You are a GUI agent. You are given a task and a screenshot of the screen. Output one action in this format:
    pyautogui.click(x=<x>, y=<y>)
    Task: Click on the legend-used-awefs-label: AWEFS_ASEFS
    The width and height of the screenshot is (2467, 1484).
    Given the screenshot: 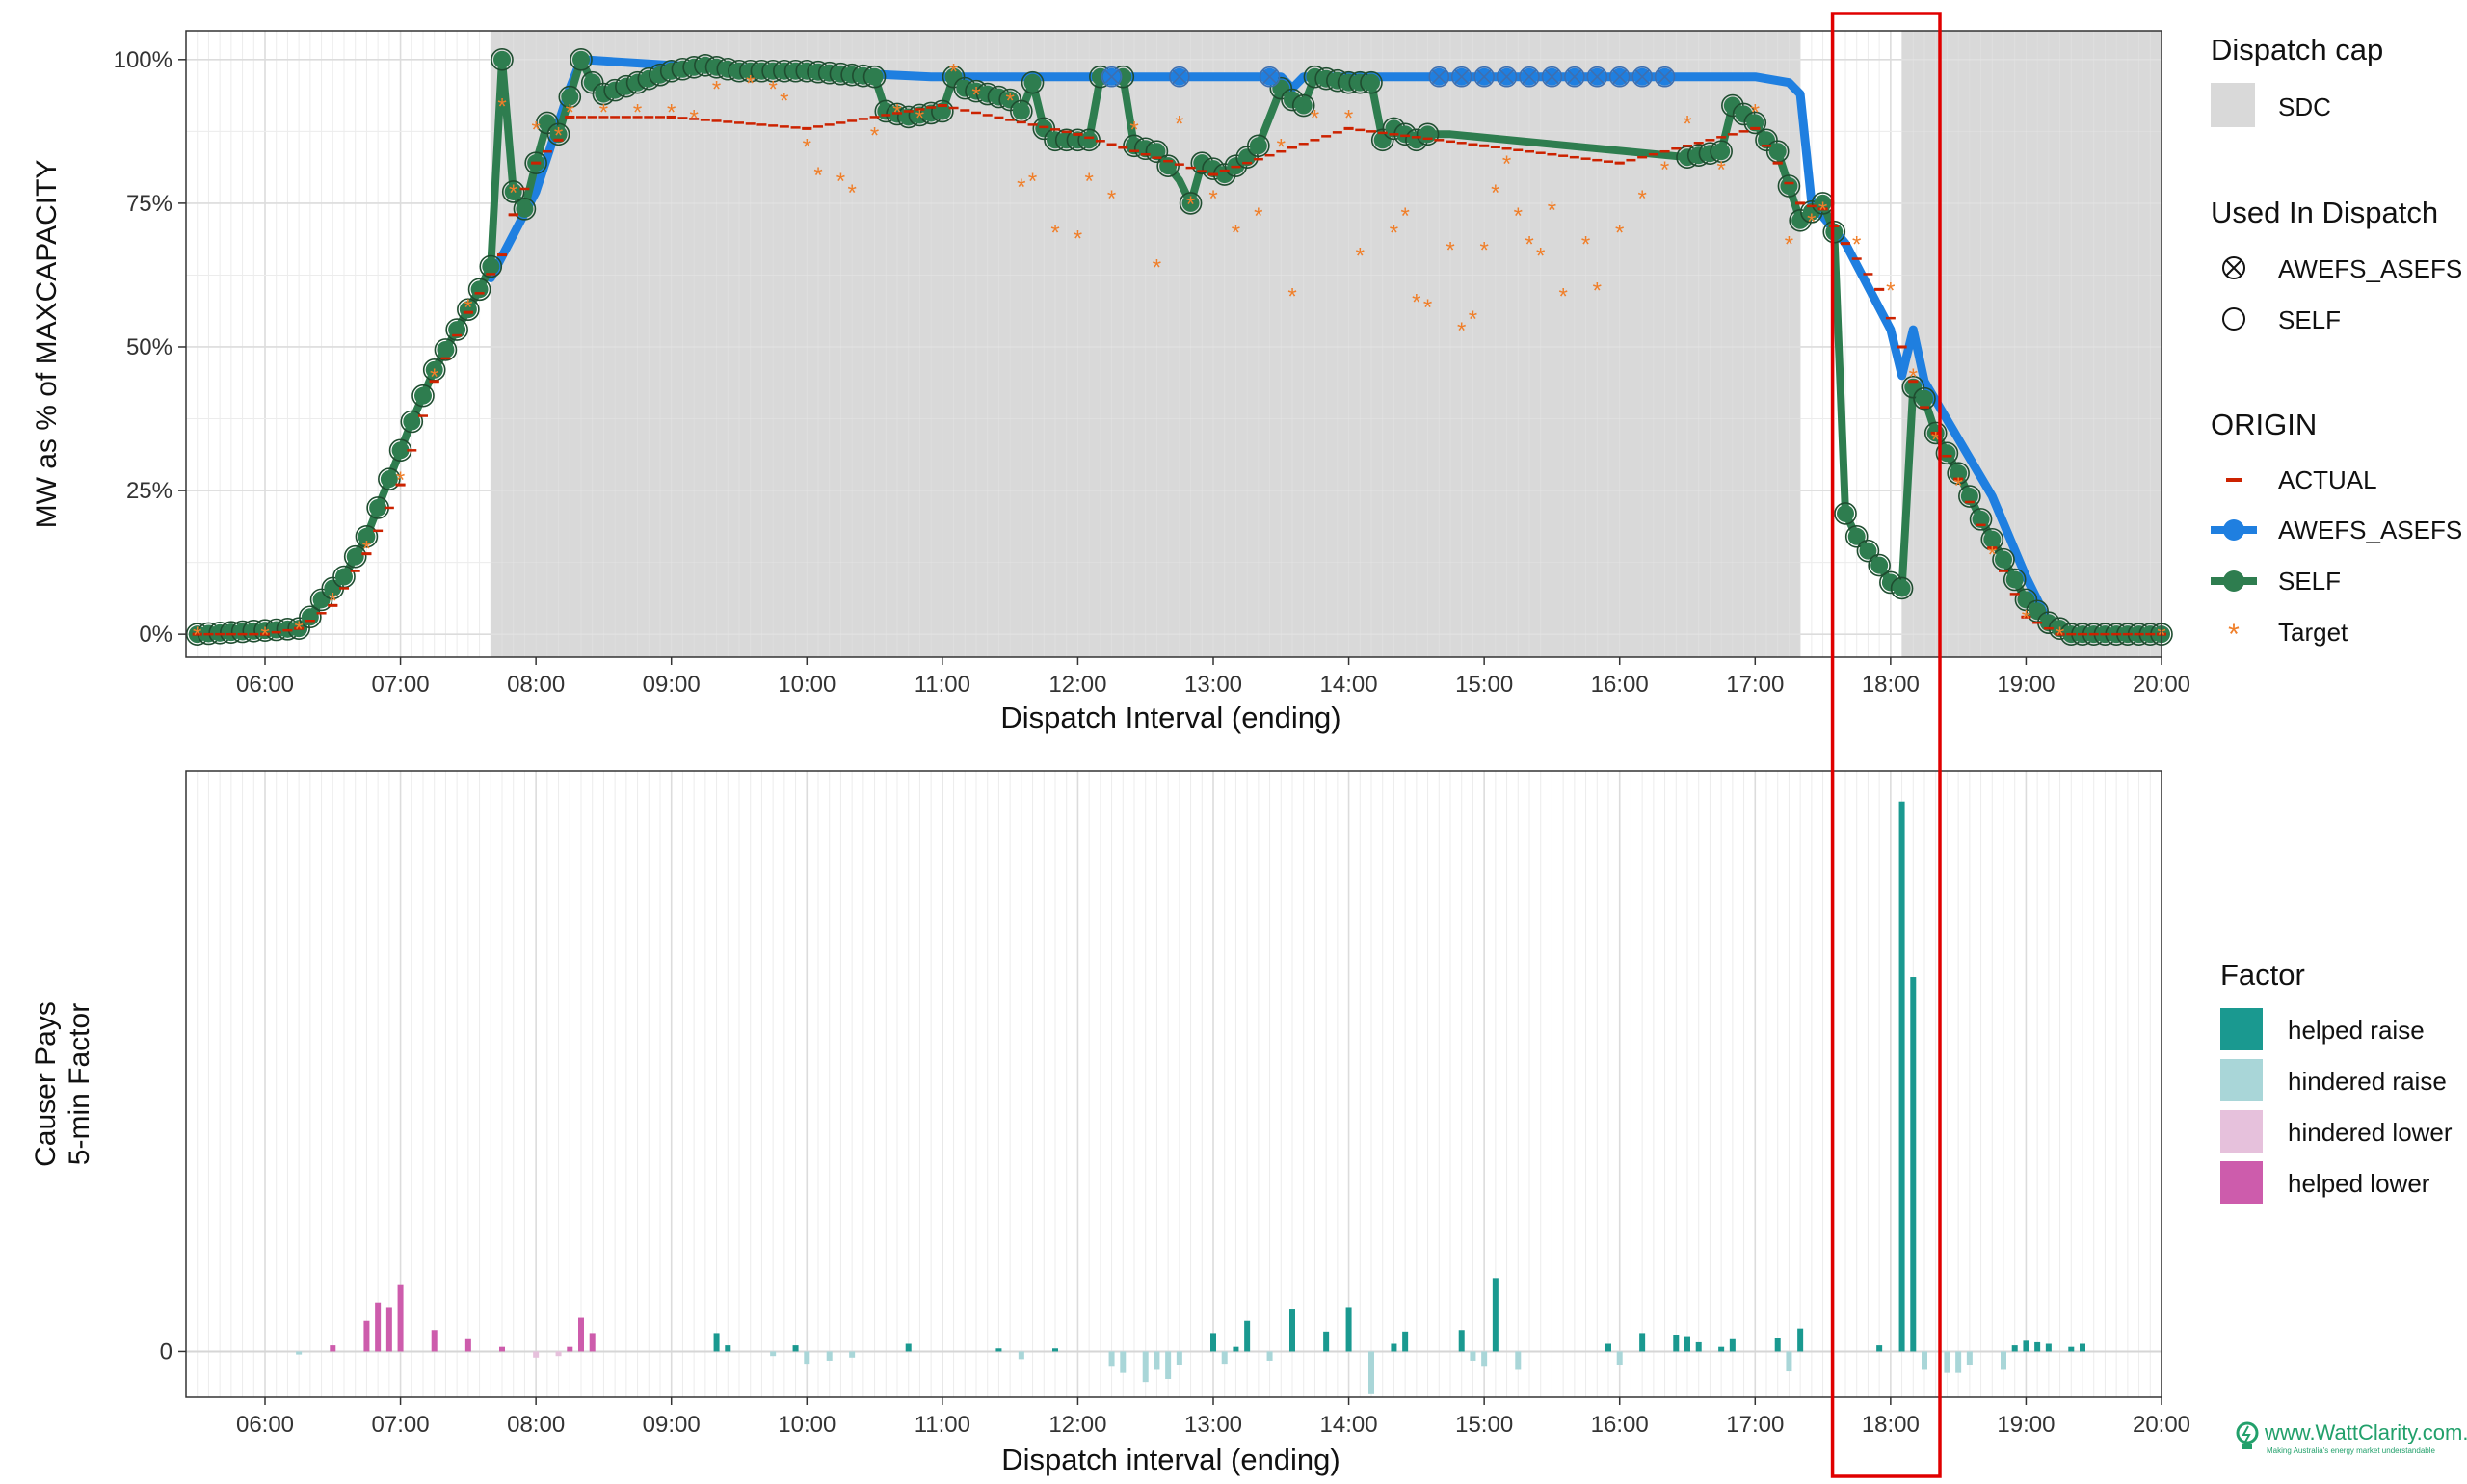 What is the action you would take?
    pyautogui.click(x=2370, y=268)
    